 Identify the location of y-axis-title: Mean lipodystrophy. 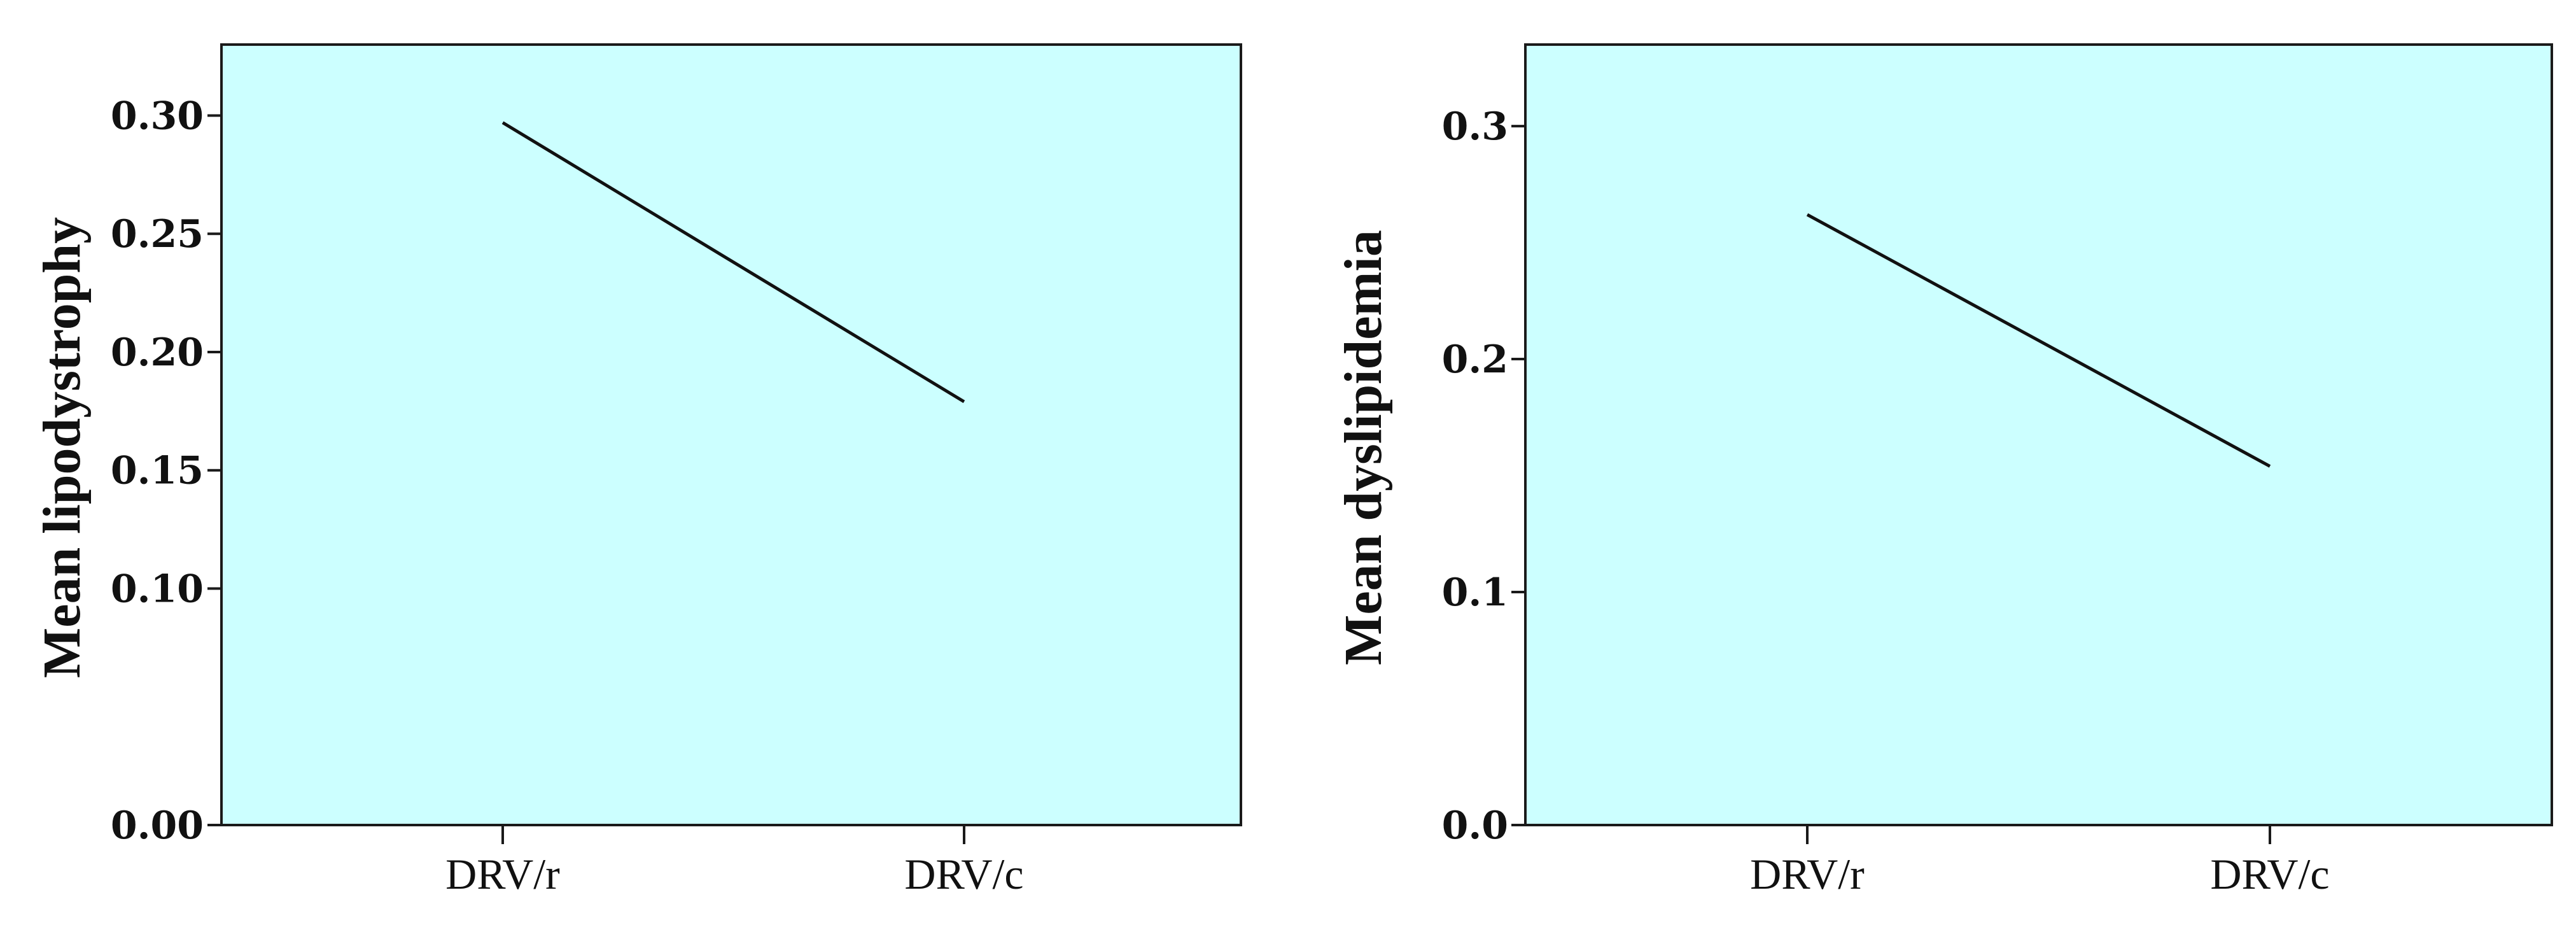
(62, 448).